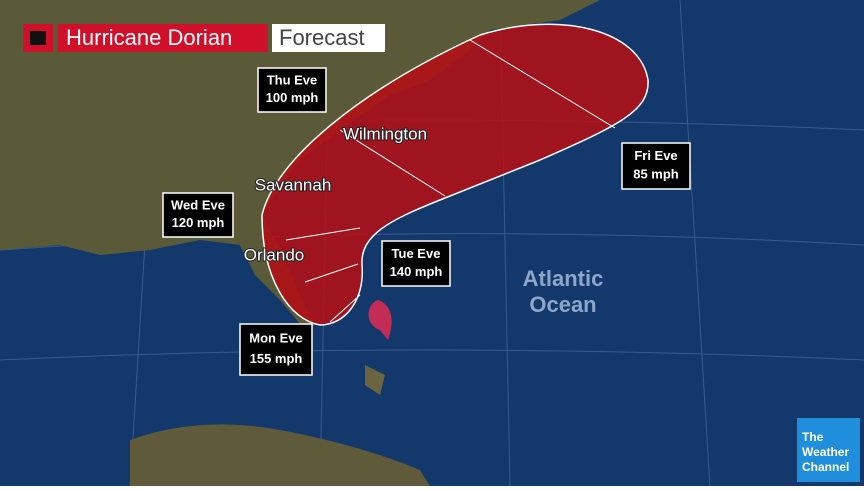 The height and width of the screenshot is (491, 864). Describe the element at coordinates (276, 358) in the screenshot. I see `label-speed: 155 mph` at that location.